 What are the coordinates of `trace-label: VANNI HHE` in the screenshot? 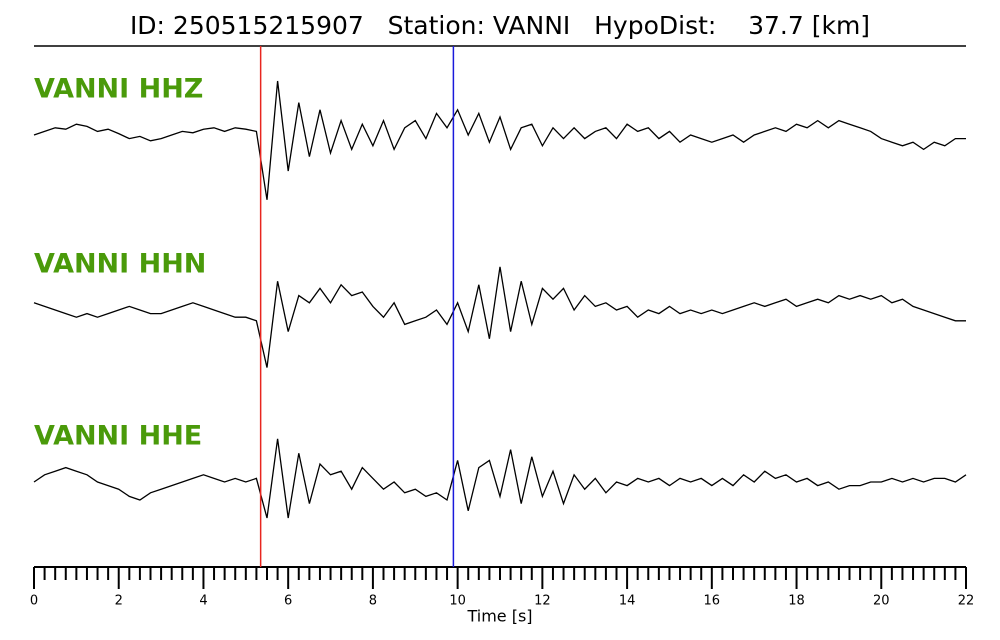 It's located at (118, 436).